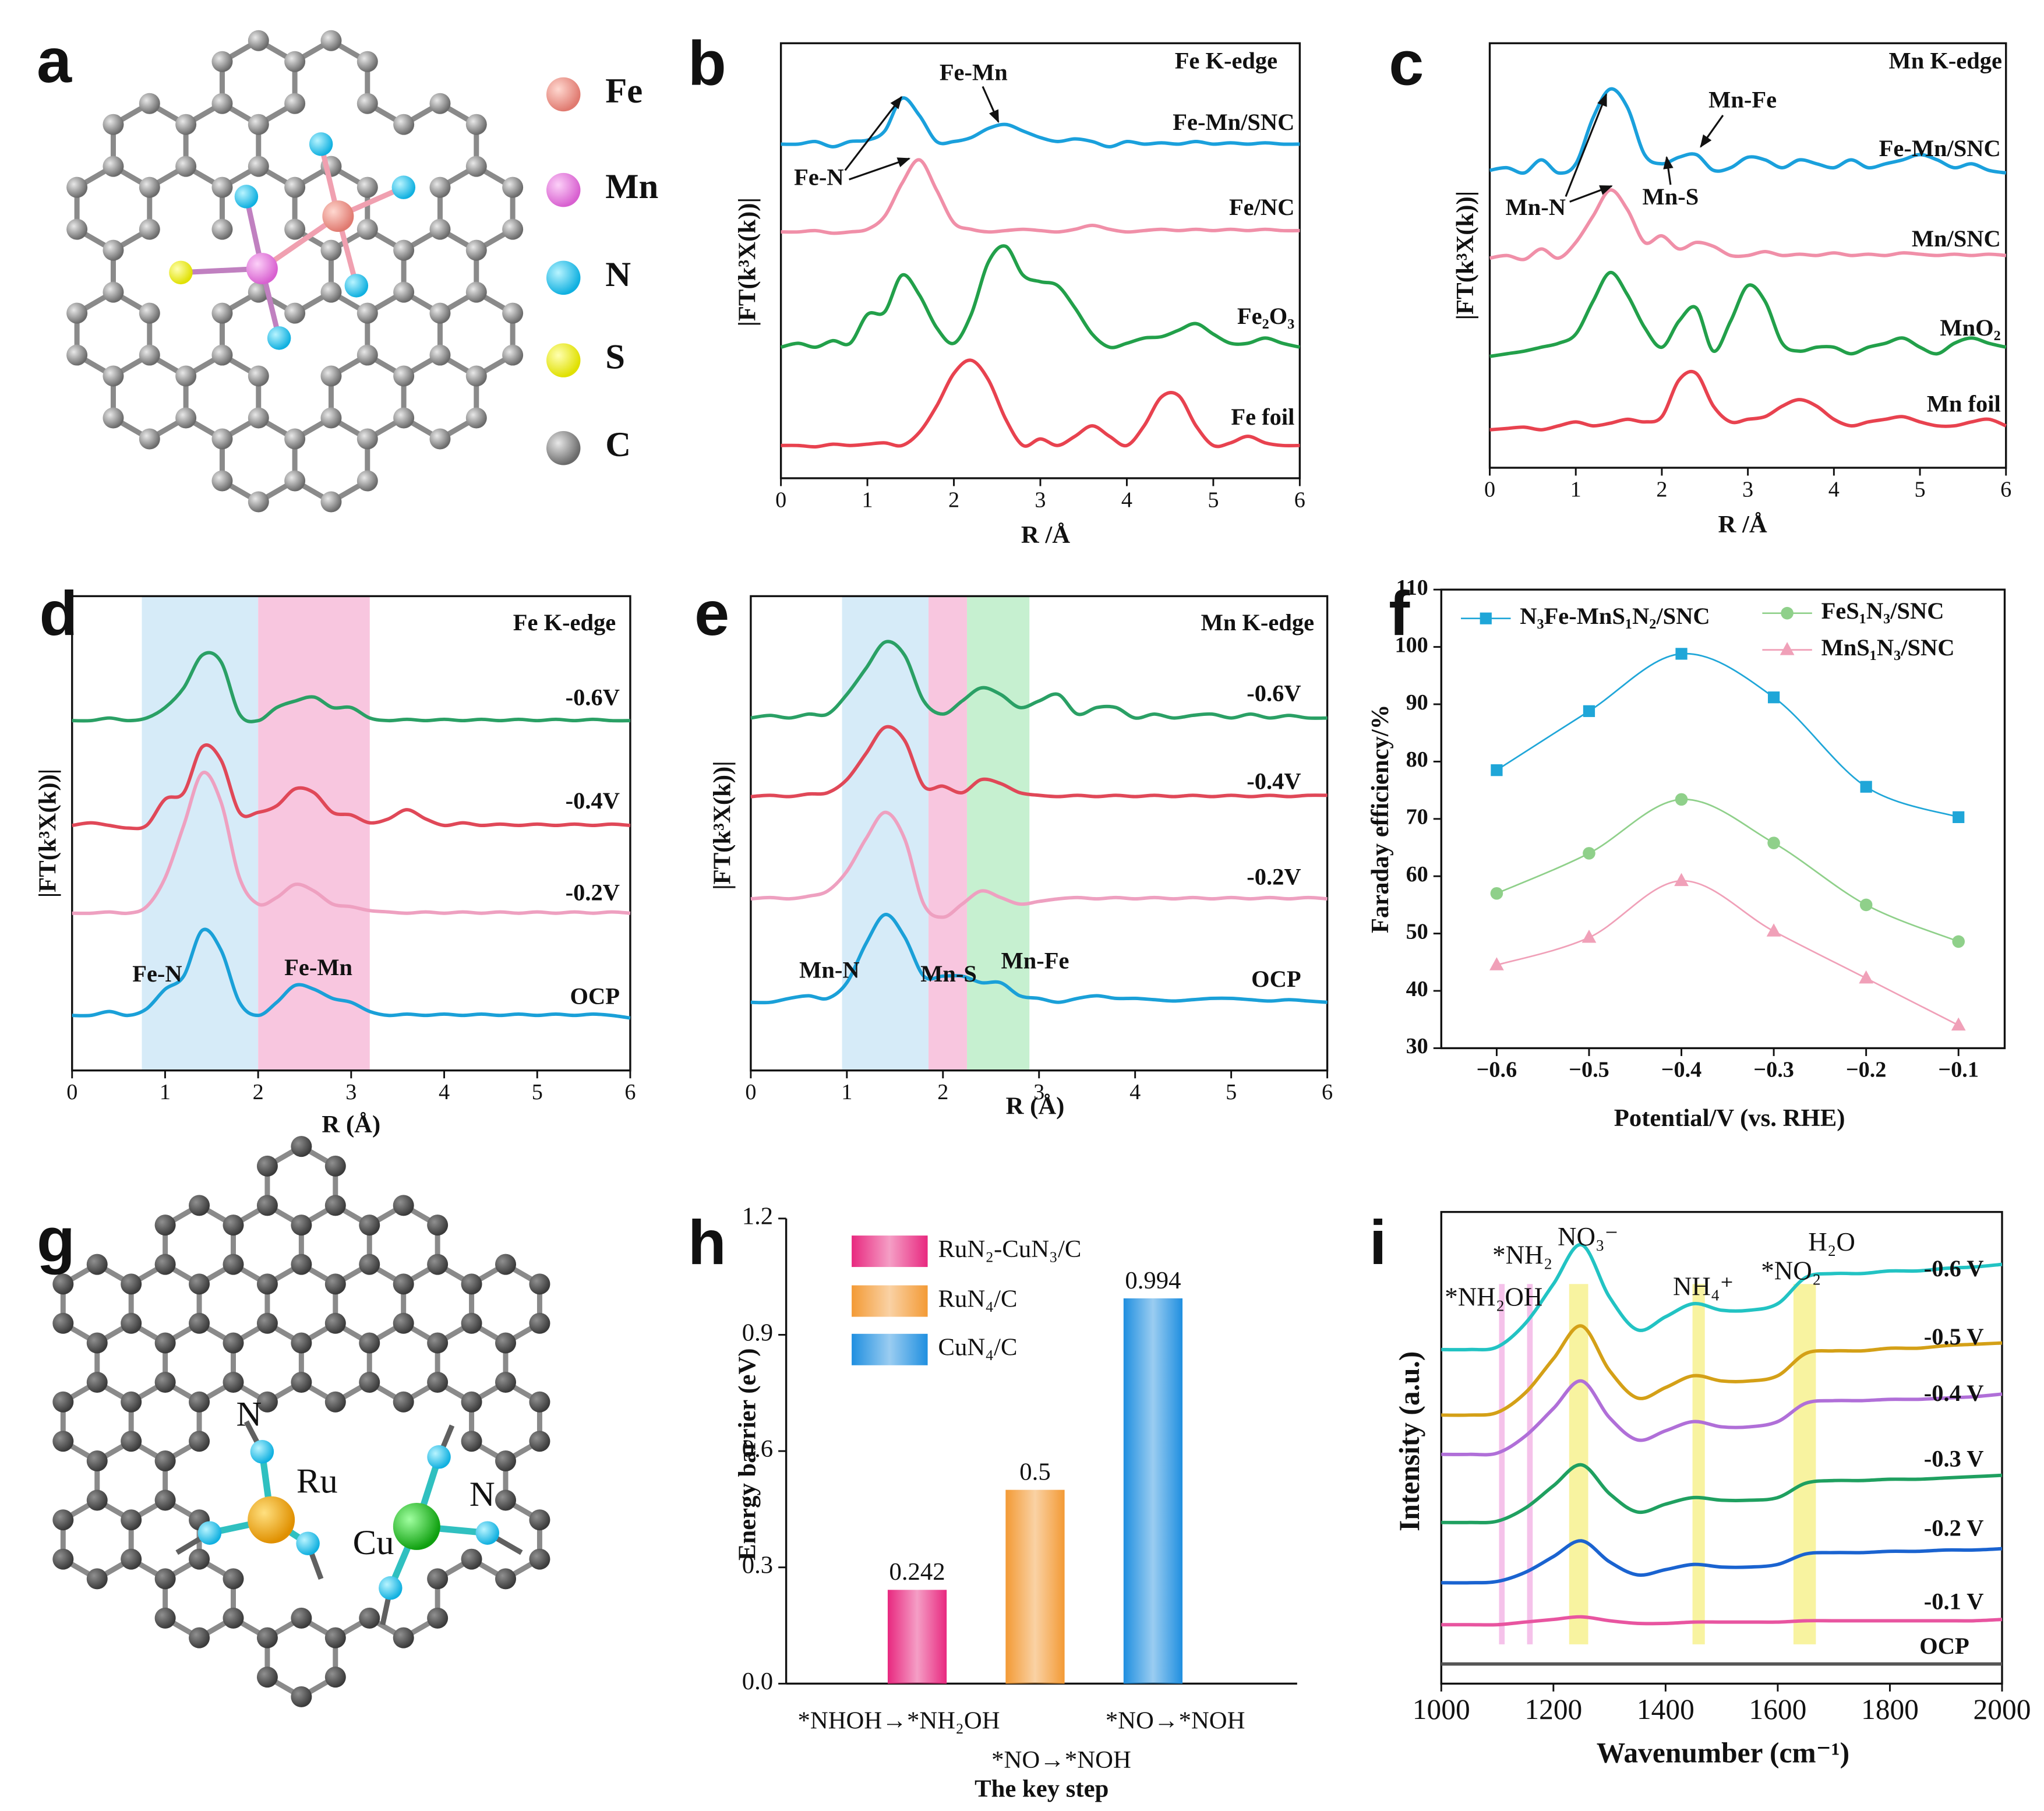 This screenshot has height=1811, width=2044. Describe the element at coordinates (1954, 1458) in the screenshot. I see `series-label: -0.3 V` at that location.